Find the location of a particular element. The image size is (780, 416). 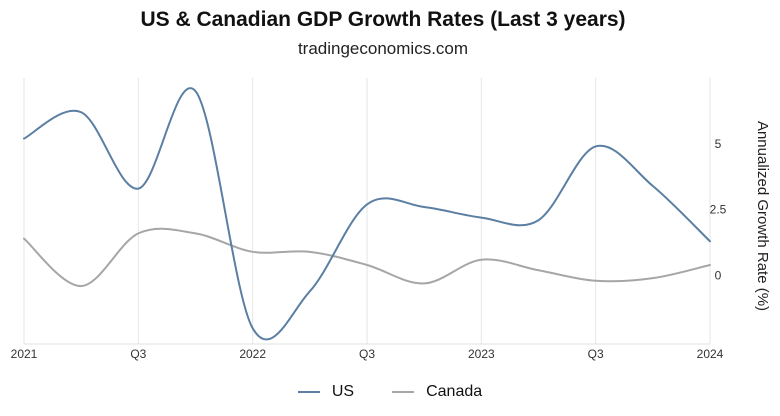

legend-item-us: US is located at coordinates (326, 392).